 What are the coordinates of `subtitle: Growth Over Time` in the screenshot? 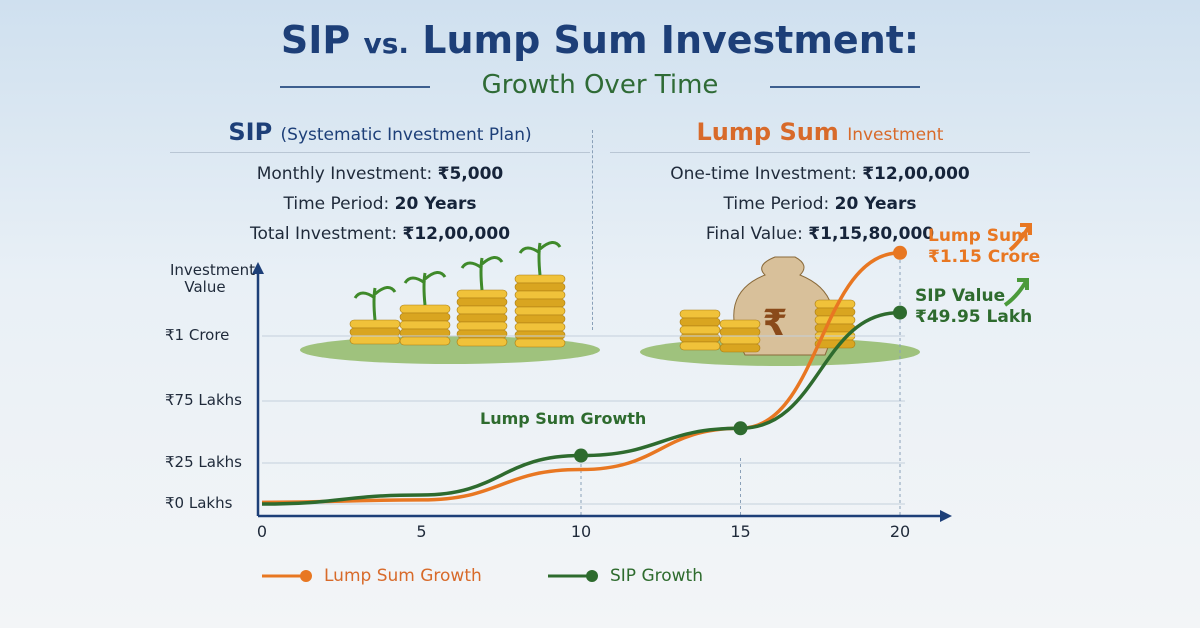 It's located at (600, 85).